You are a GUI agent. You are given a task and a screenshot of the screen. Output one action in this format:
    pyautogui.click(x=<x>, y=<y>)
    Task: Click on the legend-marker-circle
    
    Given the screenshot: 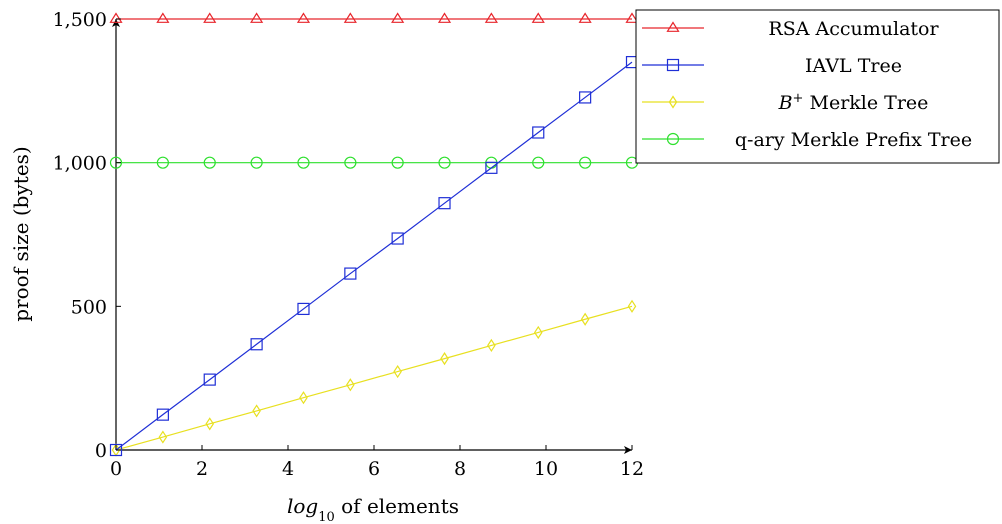 What is the action you would take?
    pyautogui.click(x=673, y=139)
    